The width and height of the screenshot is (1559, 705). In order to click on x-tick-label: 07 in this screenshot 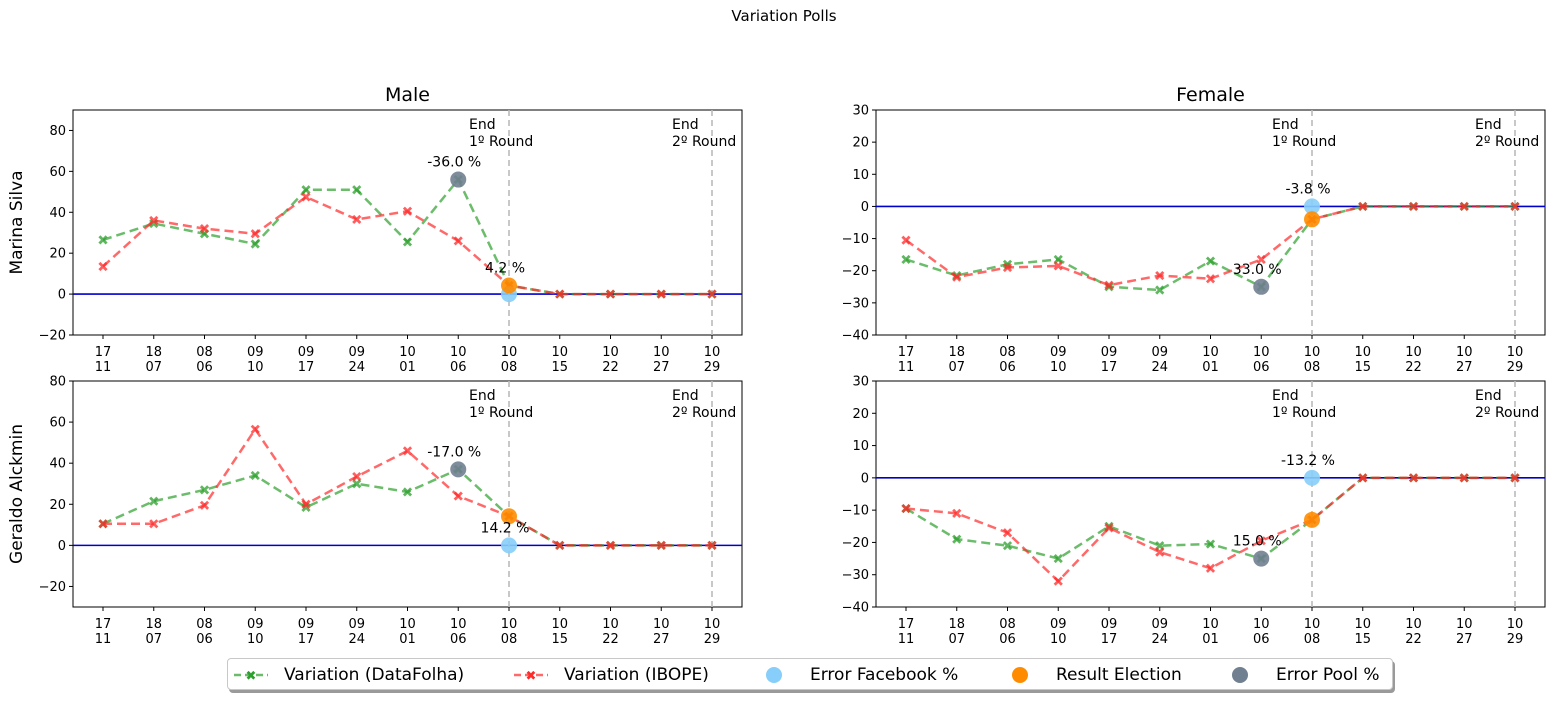, I will do `click(956, 639)`.